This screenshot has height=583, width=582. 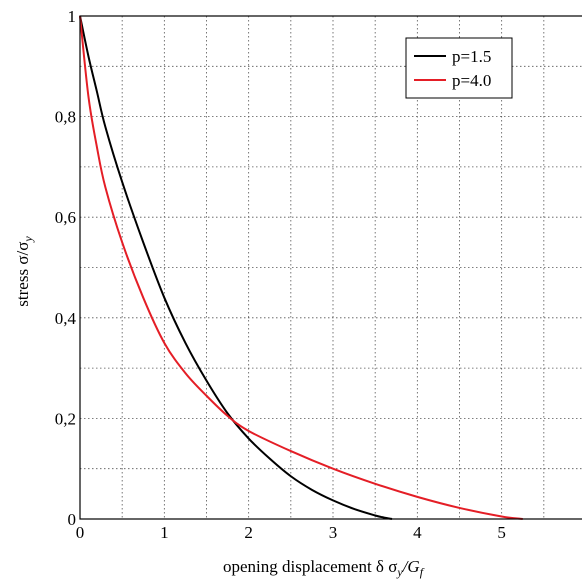 I want to click on legend-label-p40: p=4.0, so click(x=471, y=80).